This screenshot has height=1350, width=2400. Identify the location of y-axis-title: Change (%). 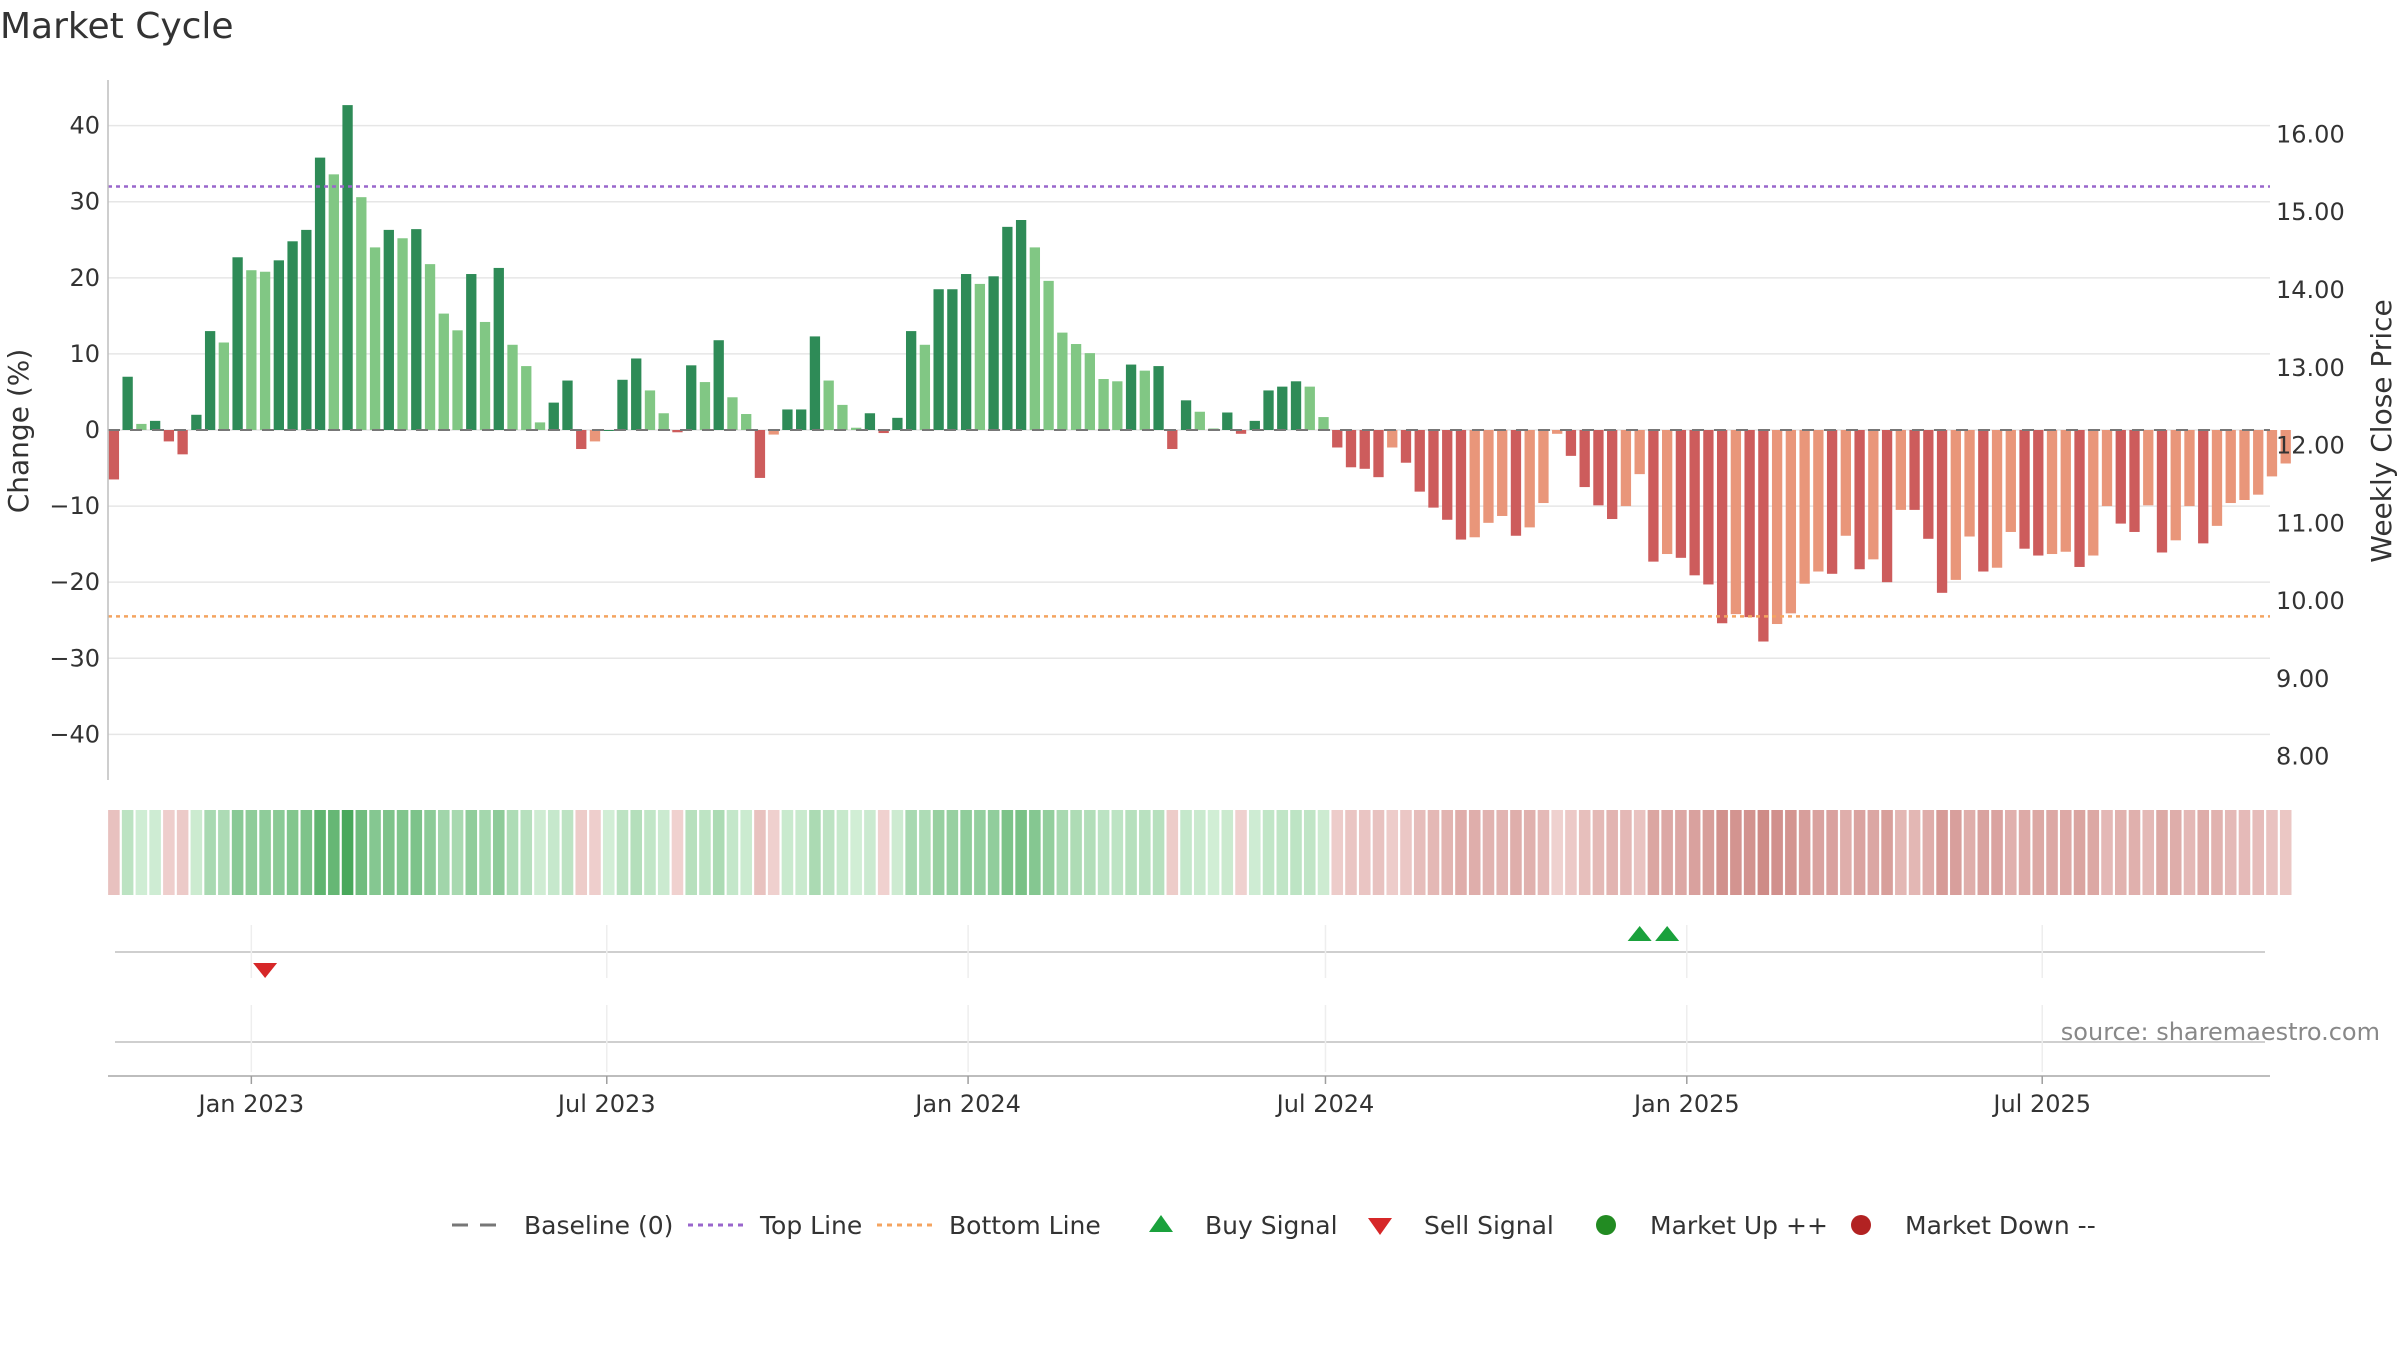
(18, 431).